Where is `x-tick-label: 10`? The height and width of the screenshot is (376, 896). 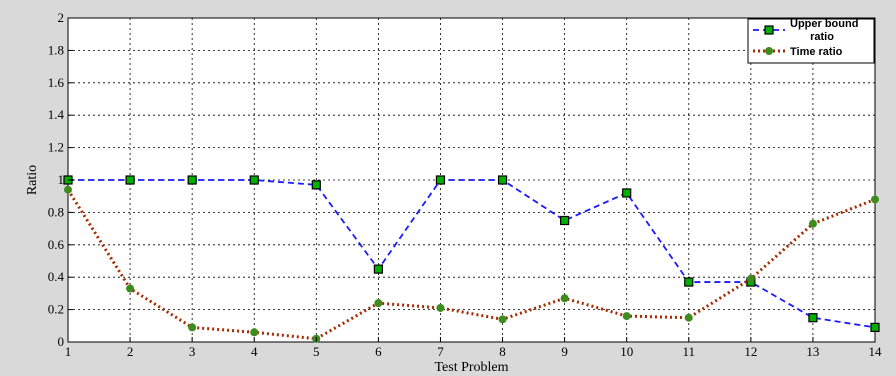 x-tick-label: 10 is located at coordinates (626, 351).